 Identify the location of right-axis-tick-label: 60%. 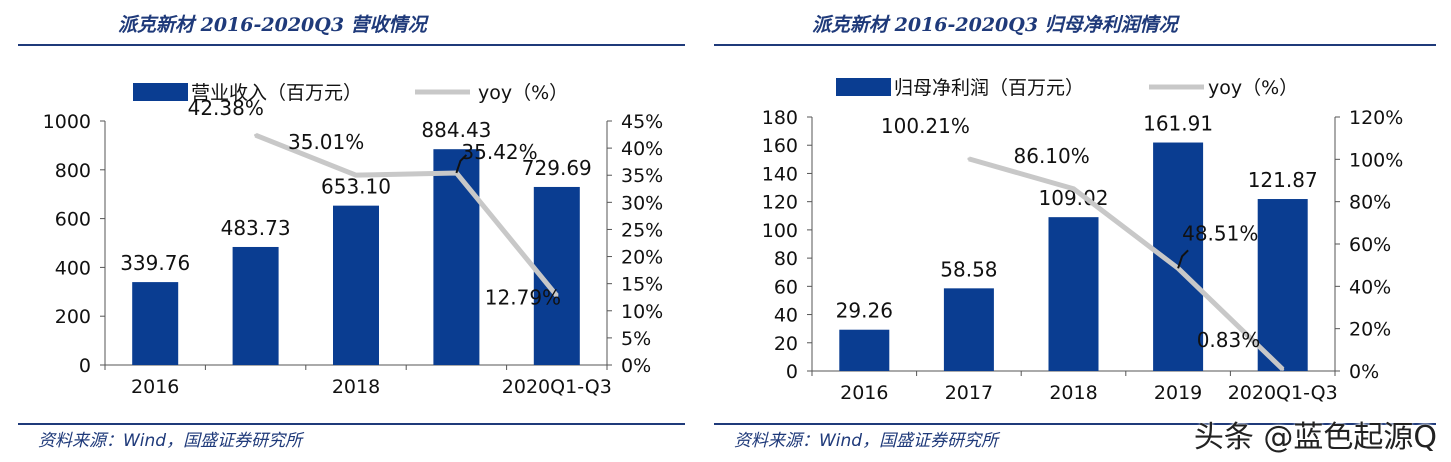
(1370, 245).